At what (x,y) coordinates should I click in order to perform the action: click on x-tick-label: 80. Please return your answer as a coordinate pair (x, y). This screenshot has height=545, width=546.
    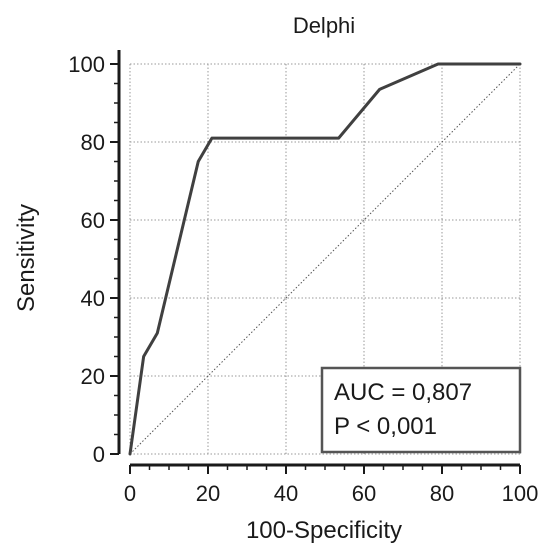
    Looking at the image, I should click on (442, 493).